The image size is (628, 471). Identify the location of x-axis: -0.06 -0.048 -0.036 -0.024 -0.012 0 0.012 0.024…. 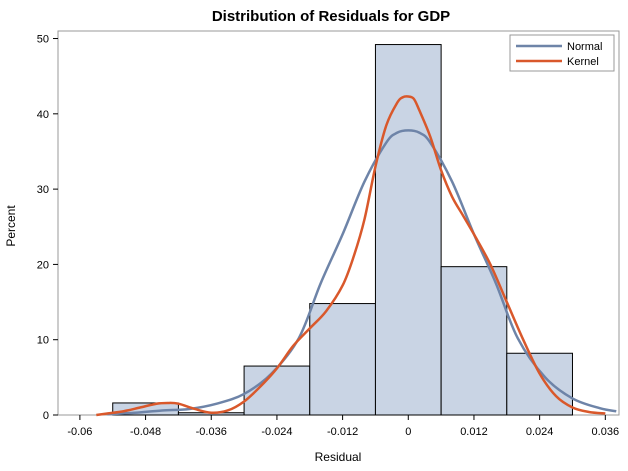
(343, 426).